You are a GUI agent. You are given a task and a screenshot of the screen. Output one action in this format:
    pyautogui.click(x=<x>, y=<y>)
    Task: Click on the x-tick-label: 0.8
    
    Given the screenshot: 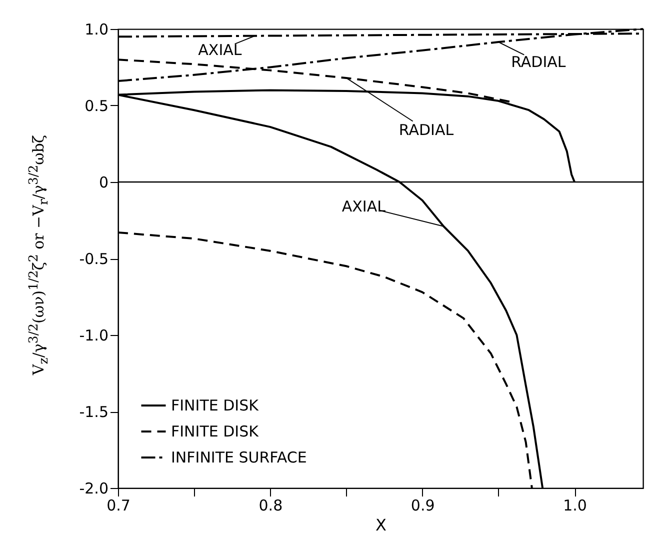 What is the action you would take?
    pyautogui.click(x=270, y=505)
    